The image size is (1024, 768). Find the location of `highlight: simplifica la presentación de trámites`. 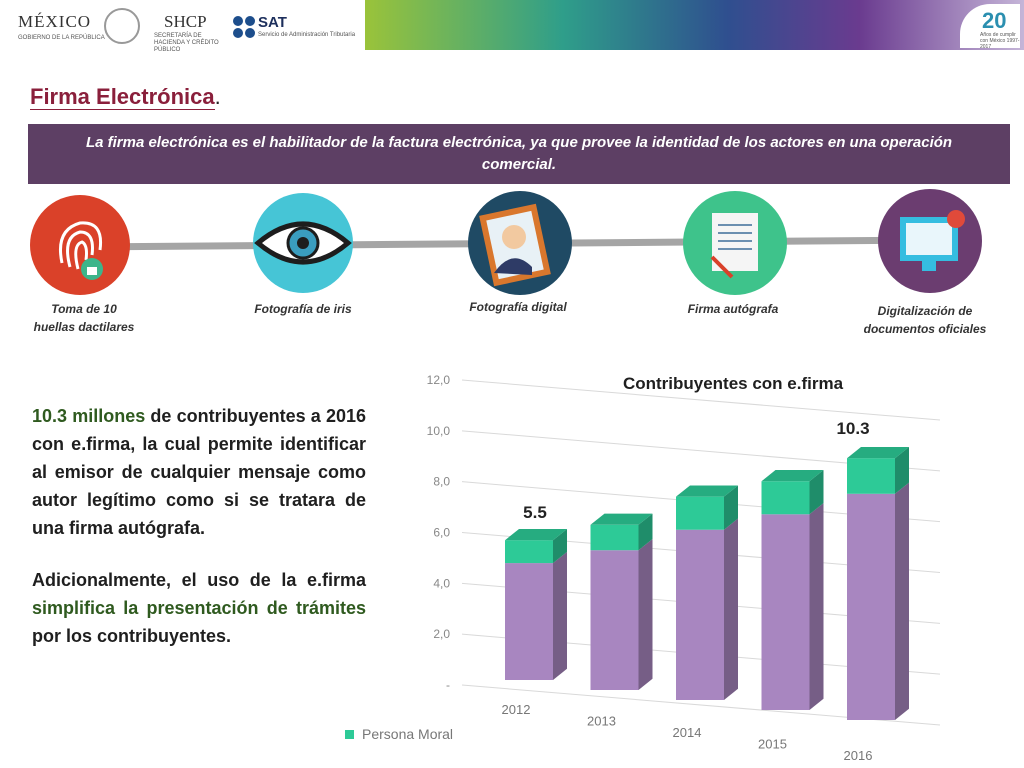

highlight: simplifica la presentación de trámites is located at coordinates (199, 608).